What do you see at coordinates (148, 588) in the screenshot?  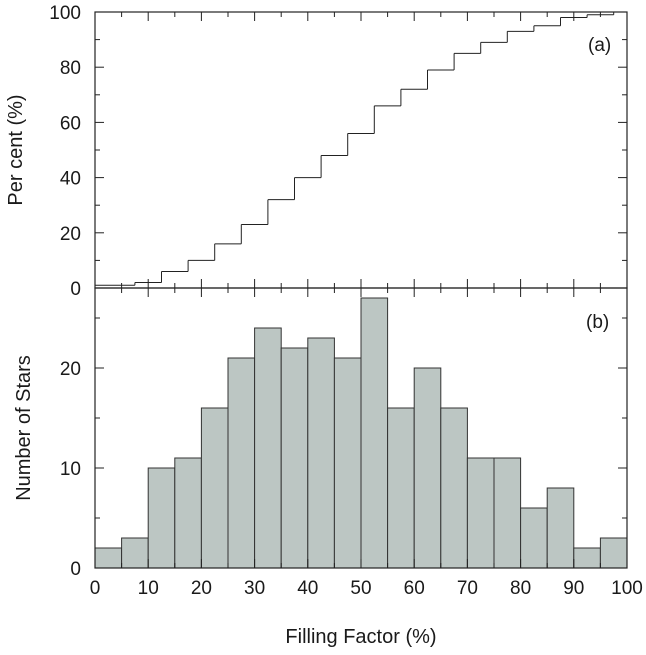 I see `x-tick-label: 10` at bounding box center [148, 588].